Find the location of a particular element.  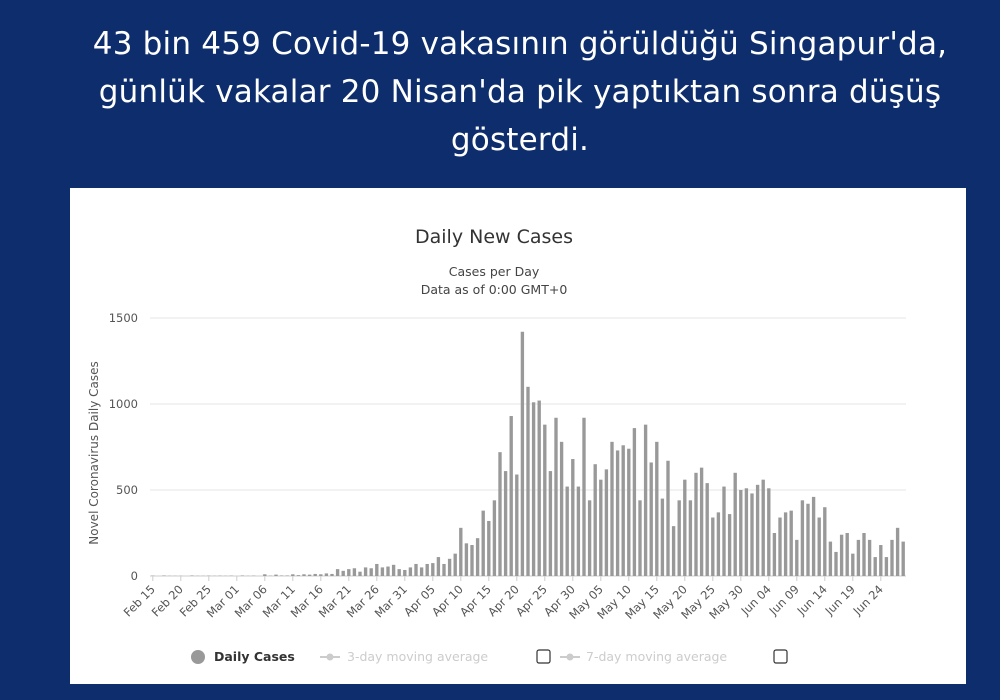

legend-7day-average: 7-day moving average is located at coordinates (656, 656).